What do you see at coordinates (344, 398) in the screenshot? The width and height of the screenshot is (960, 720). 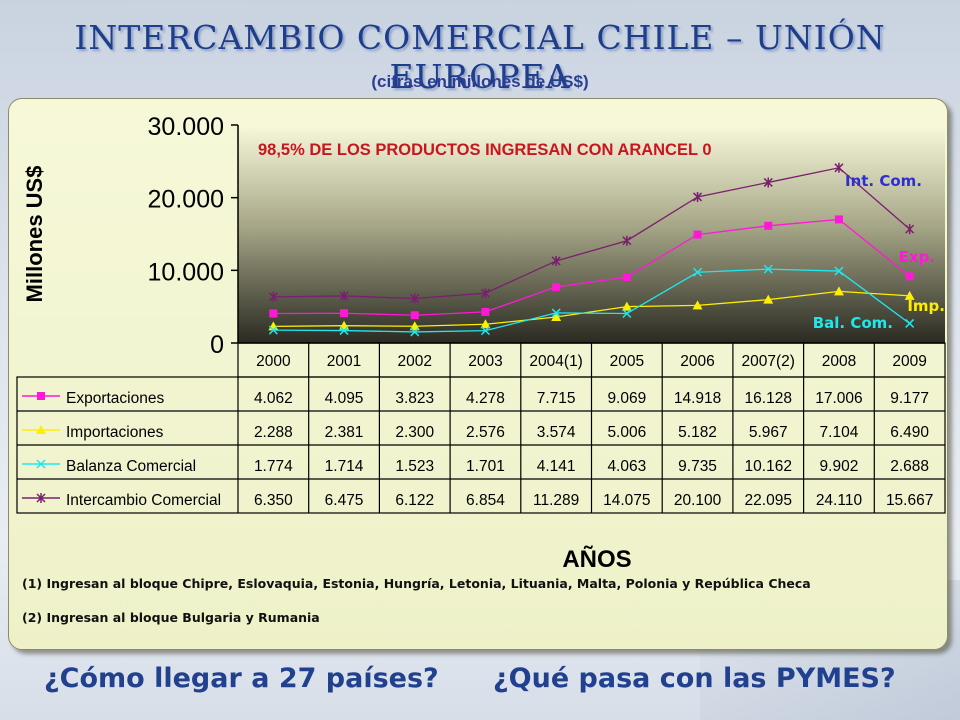 I see `data-value: 4.095` at bounding box center [344, 398].